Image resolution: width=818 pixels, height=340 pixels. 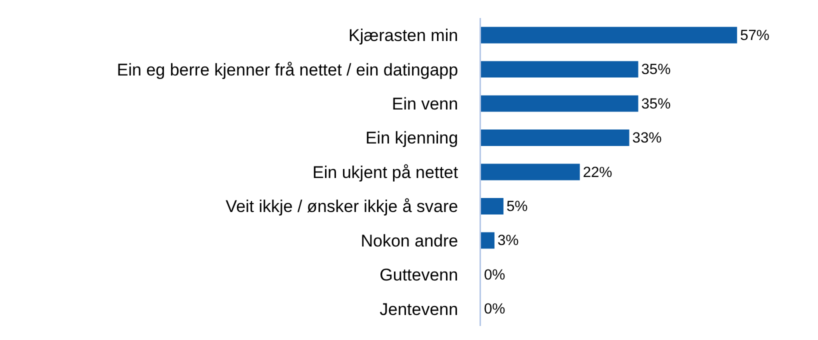 I want to click on data-label: 57%, so click(x=755, y=36).